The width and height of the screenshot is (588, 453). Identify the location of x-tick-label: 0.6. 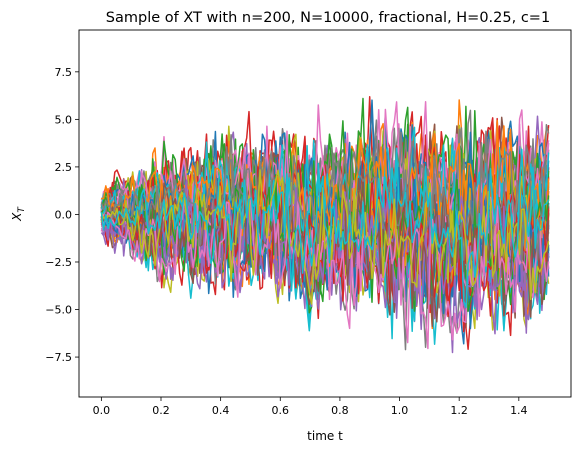
(281, 410).